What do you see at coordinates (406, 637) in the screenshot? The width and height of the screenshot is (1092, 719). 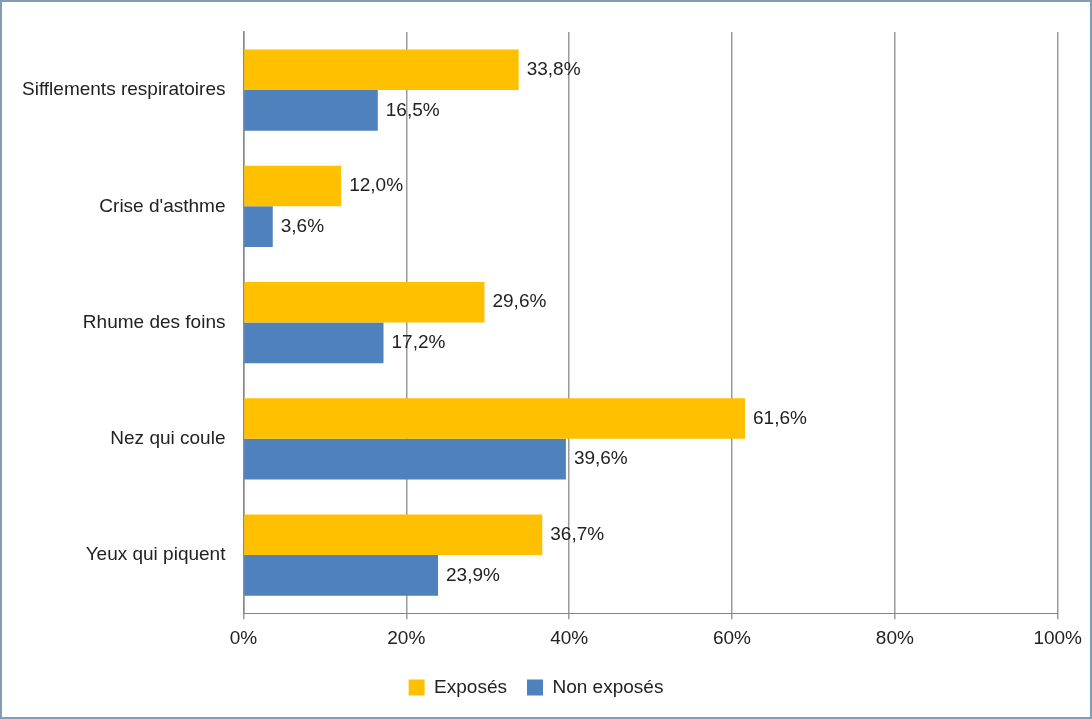 I see `x-tick-label: 20%` at bounding box center [406, 637].